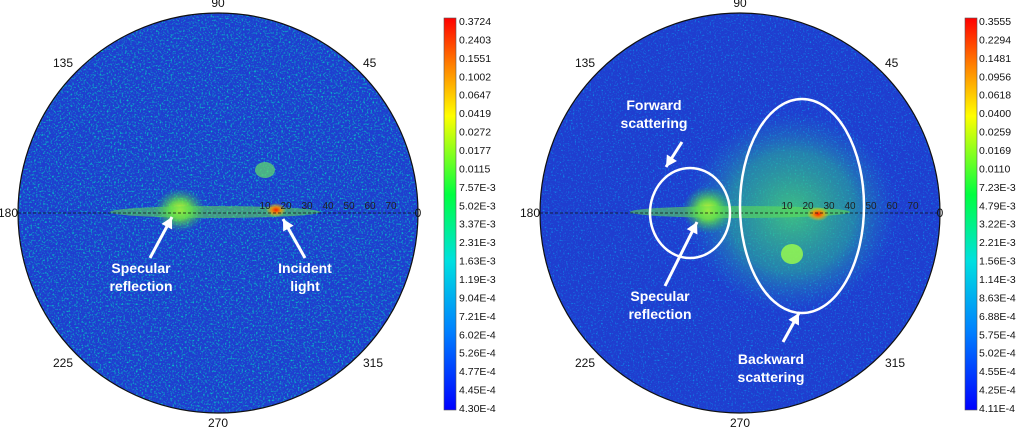  I want to click on colorbar-tick-label: 0.2403, so click(475, 40).